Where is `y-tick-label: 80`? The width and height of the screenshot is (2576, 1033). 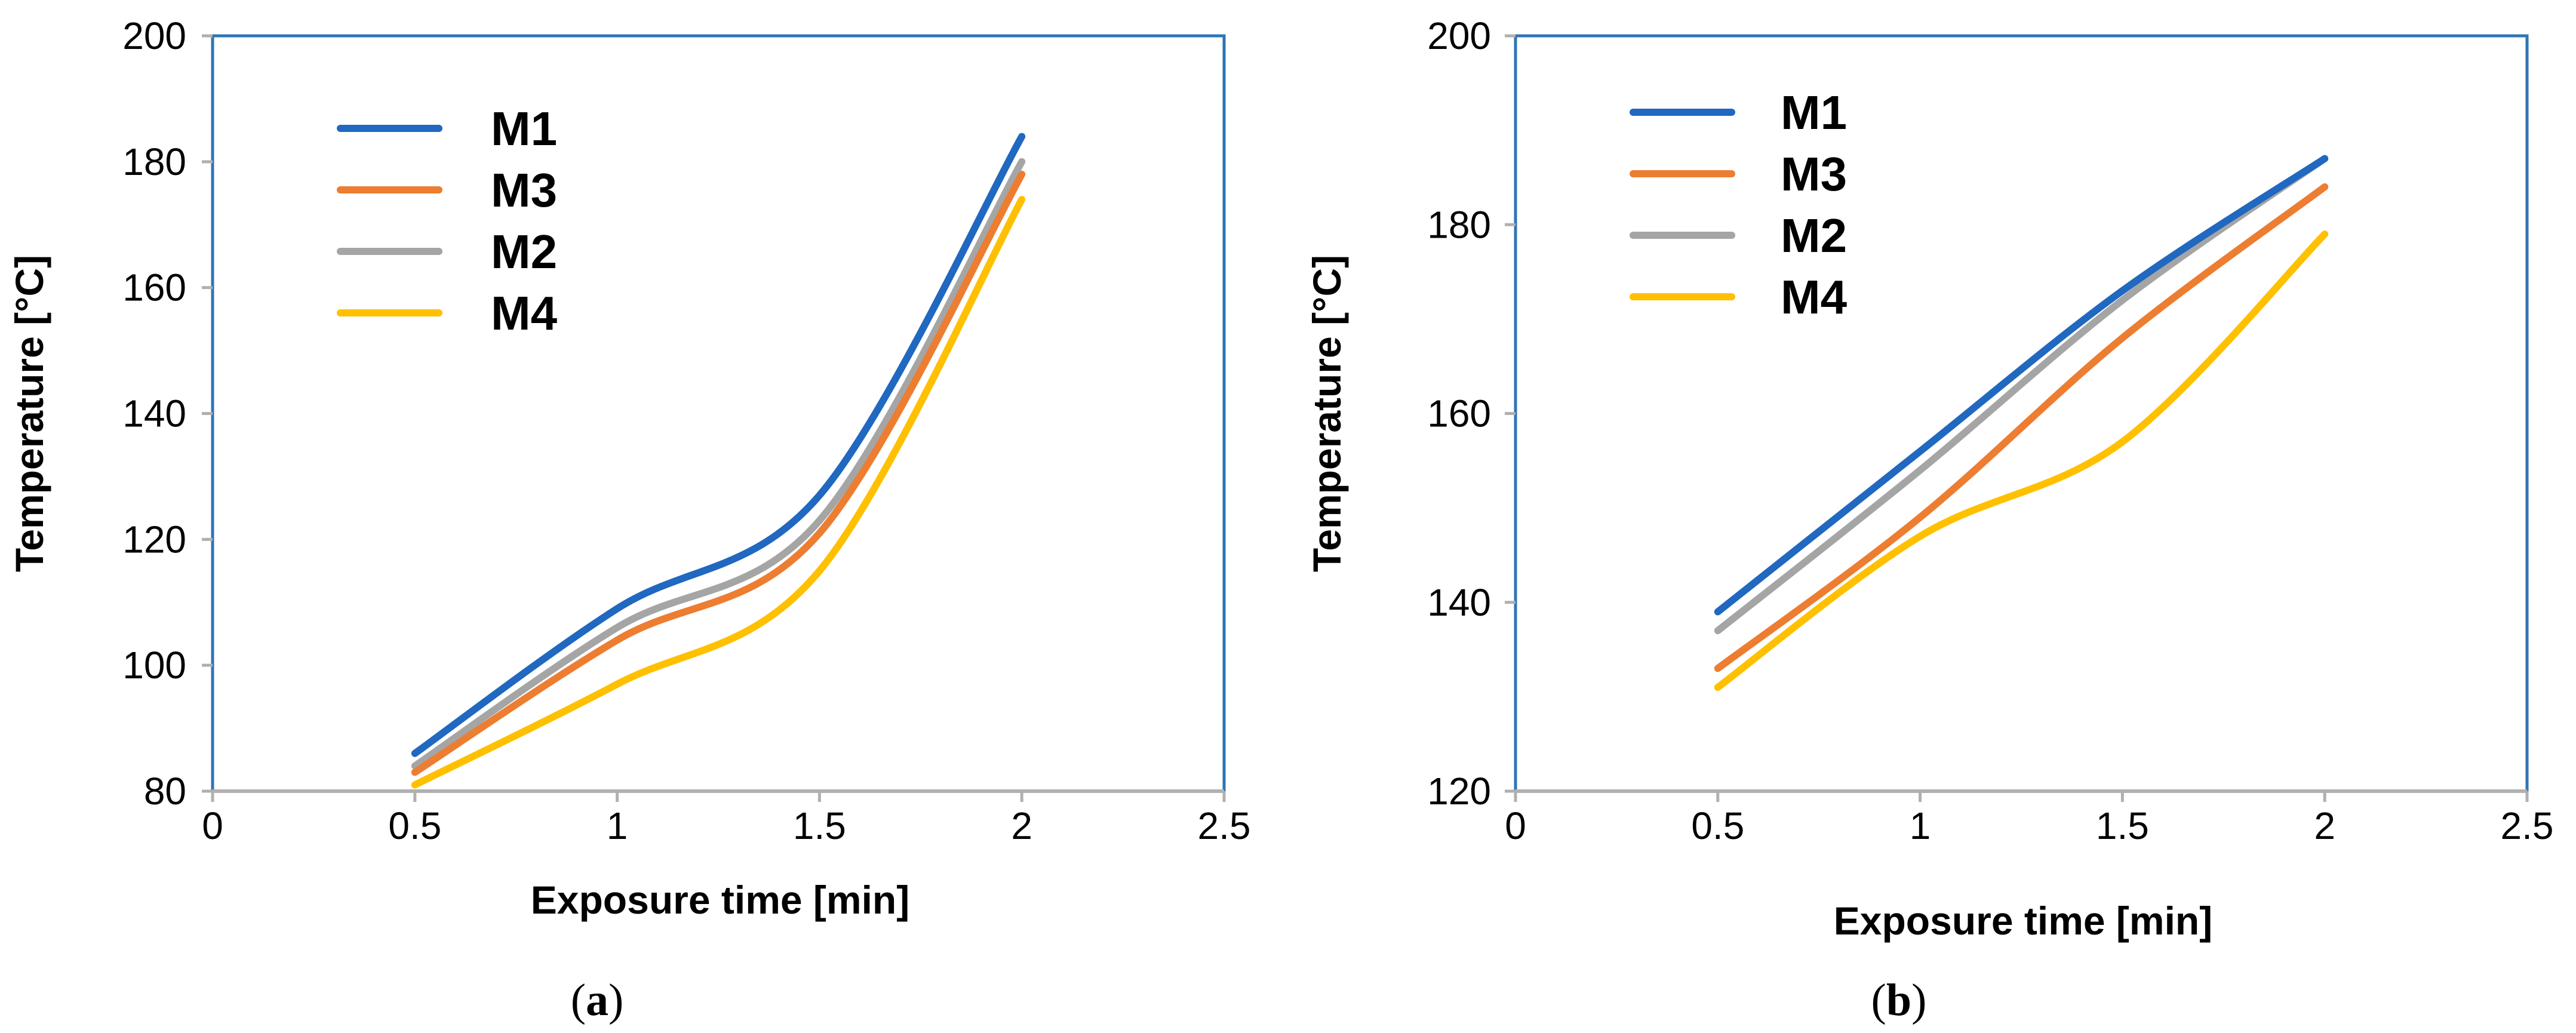 y-tick-label: 80 is located at coordinates (165, 791).